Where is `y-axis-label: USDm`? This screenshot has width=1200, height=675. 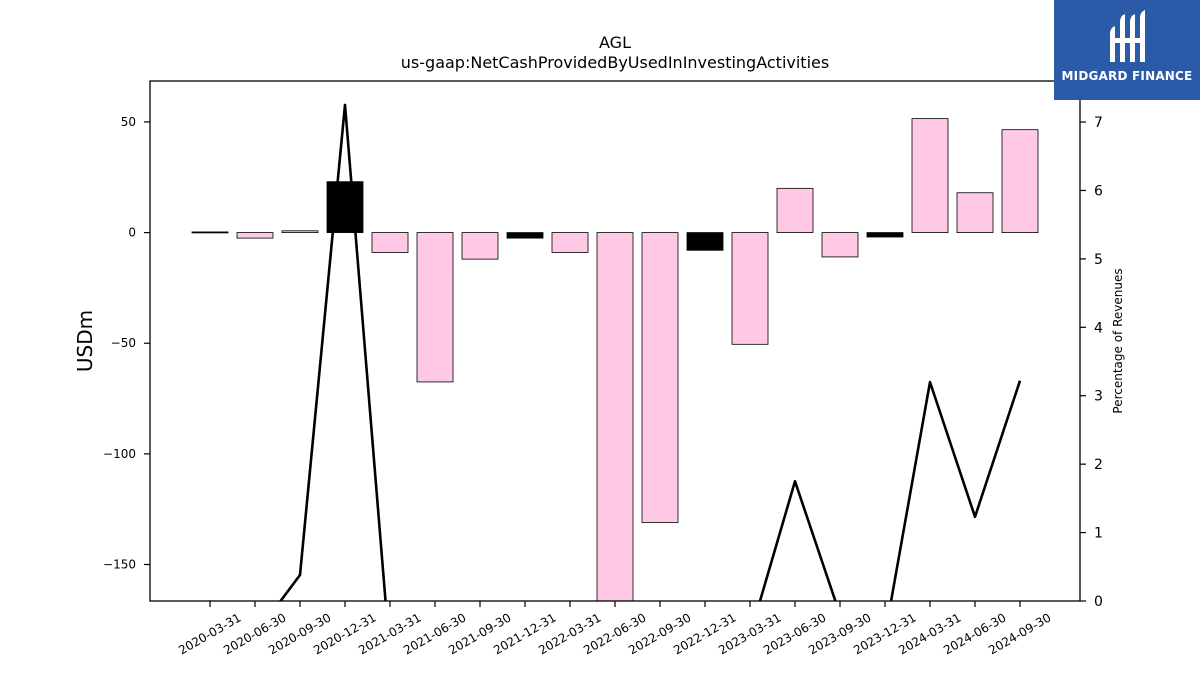
y-axis-label: USDm is located at coordinates (85, 341).